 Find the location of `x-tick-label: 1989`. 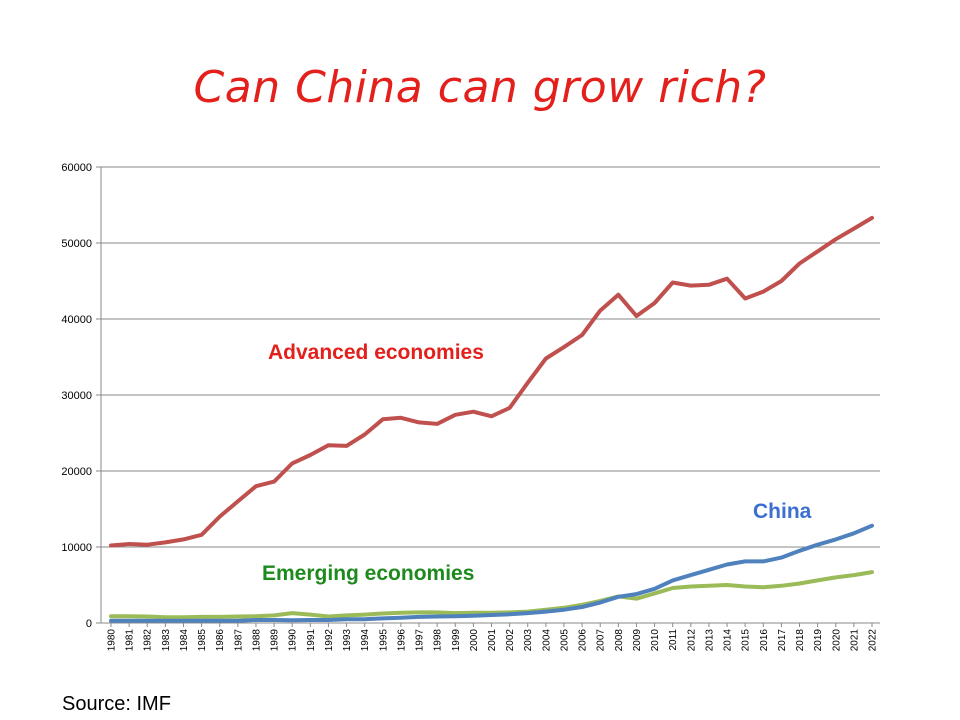

x-tick-label: 1989 is located at coordinates (275, 640).